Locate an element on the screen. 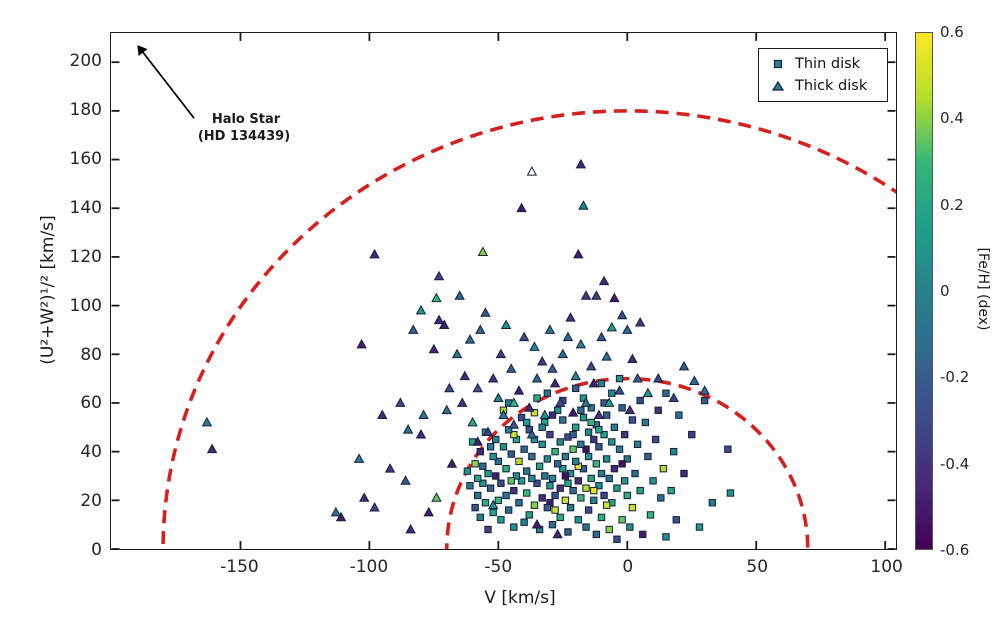  halo-star-arrow is located at coordinates (167, 84).